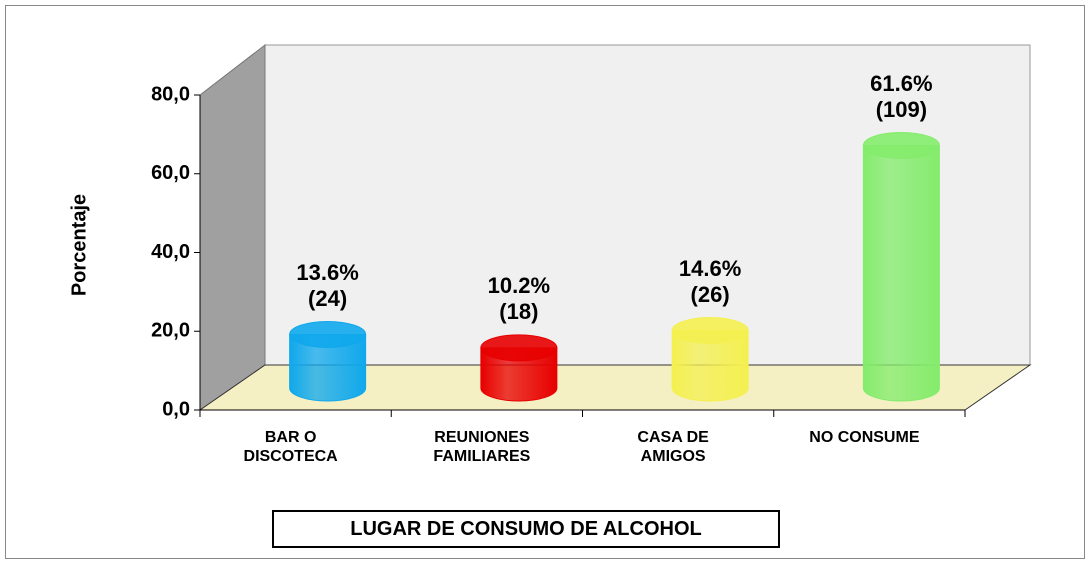 Image resolution: width=1091 pixels, height=565 pixels. Describe the element at coordinates (232, 227) in the screenshot. I see `side-wall` at that location.